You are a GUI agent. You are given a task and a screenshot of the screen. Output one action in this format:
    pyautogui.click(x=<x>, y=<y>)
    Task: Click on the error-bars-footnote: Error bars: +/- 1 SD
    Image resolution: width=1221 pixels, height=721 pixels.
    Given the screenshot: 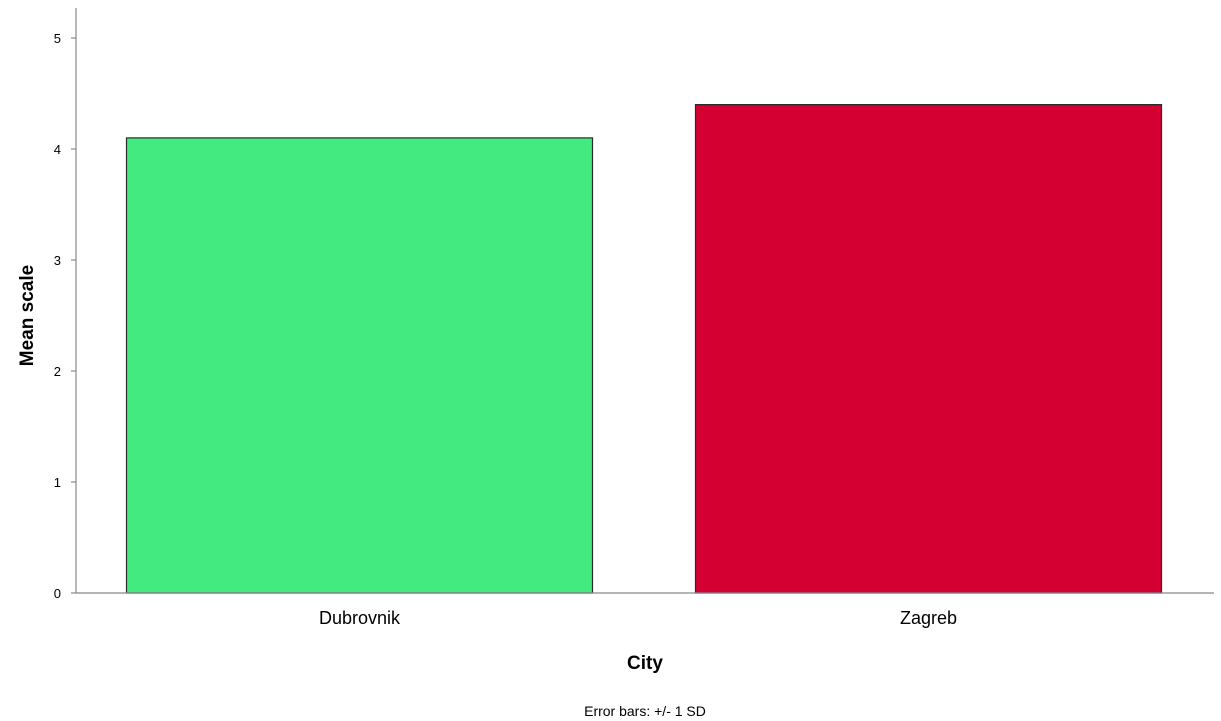 What is the action you would take?
    pyautogui.click(x=645, y=711)
    